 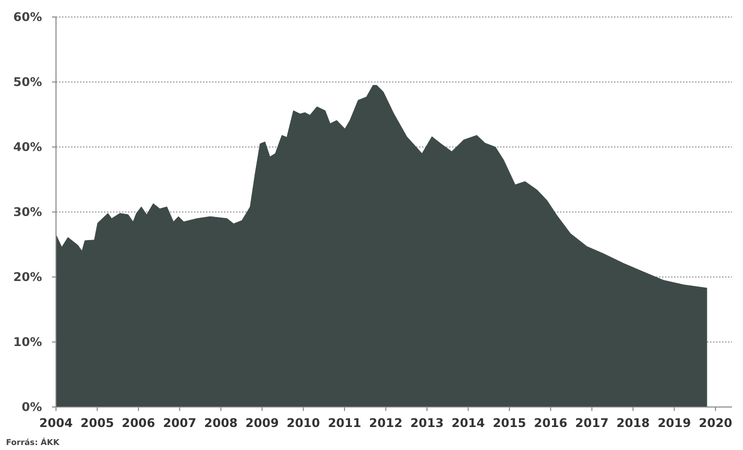 What do you see at coordinates (97, 423) in the screenshot?
I see `x-tick-label: 2005` at bounding box center [97, 423].